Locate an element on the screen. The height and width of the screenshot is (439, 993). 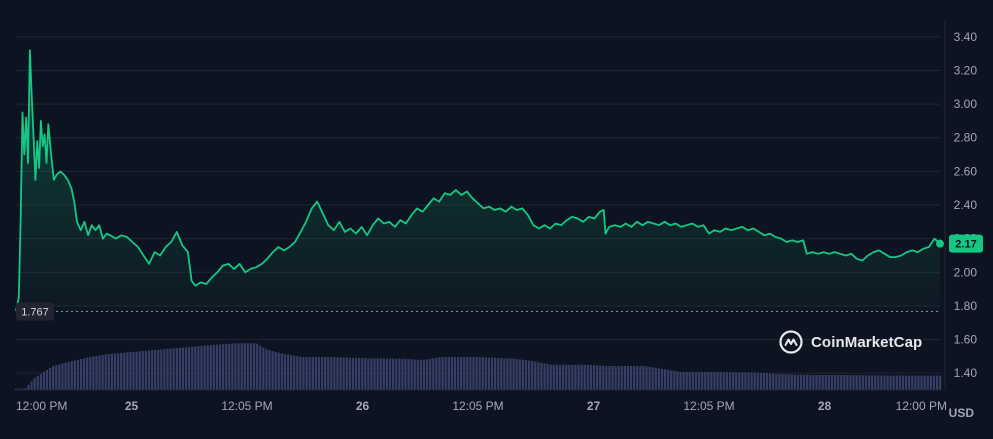
last-price-label: 2.17 is located at coordinates (965, 245).